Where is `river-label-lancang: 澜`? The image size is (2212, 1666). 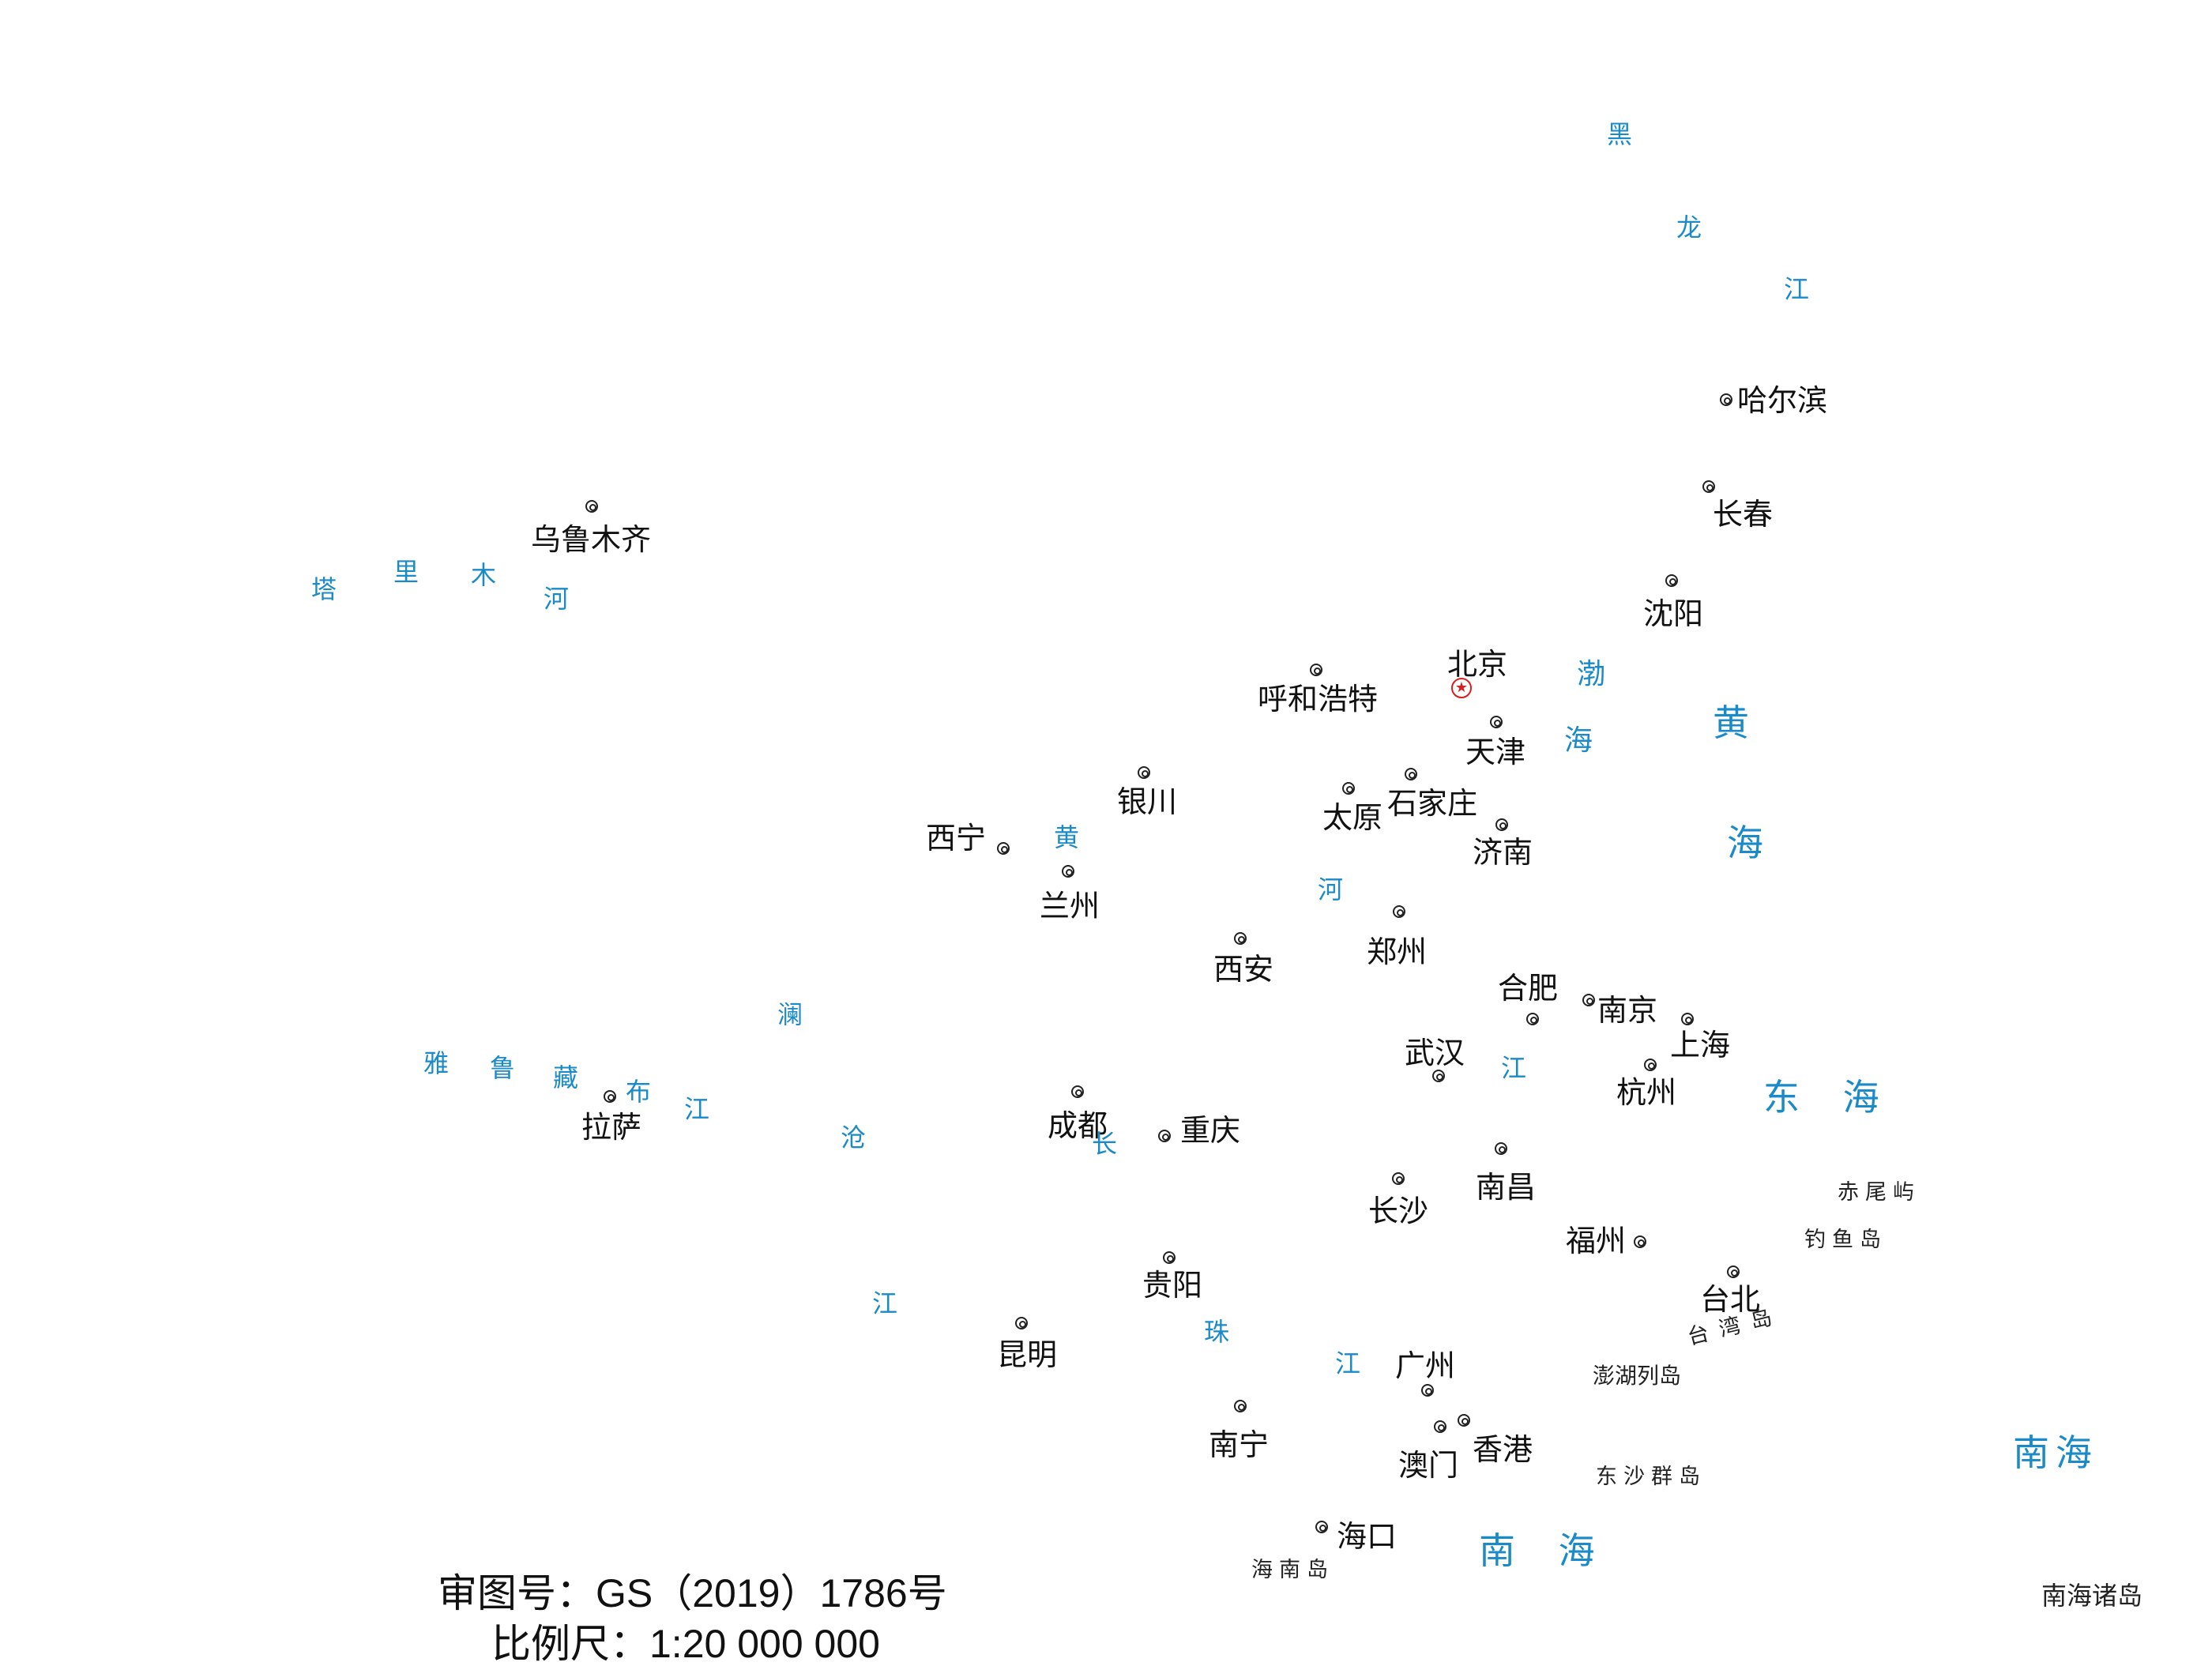 river-label-lancang: 澜 is located at coordinates (790, 1014).